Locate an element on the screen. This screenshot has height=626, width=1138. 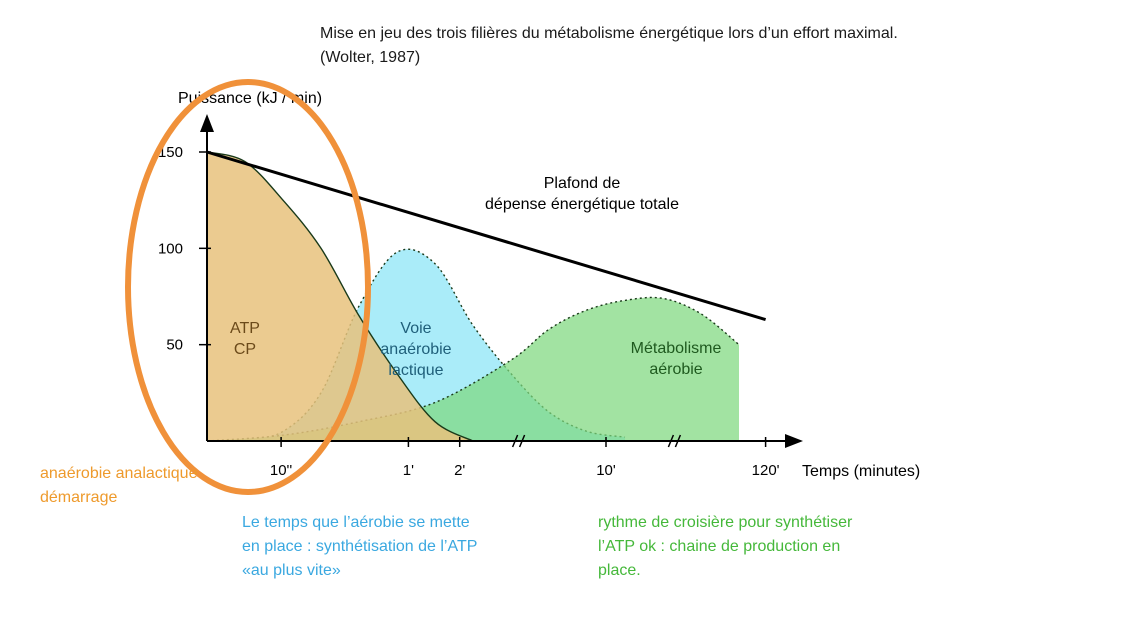
series-label-1-line-0: Voie is located at coordinates (415, 328).